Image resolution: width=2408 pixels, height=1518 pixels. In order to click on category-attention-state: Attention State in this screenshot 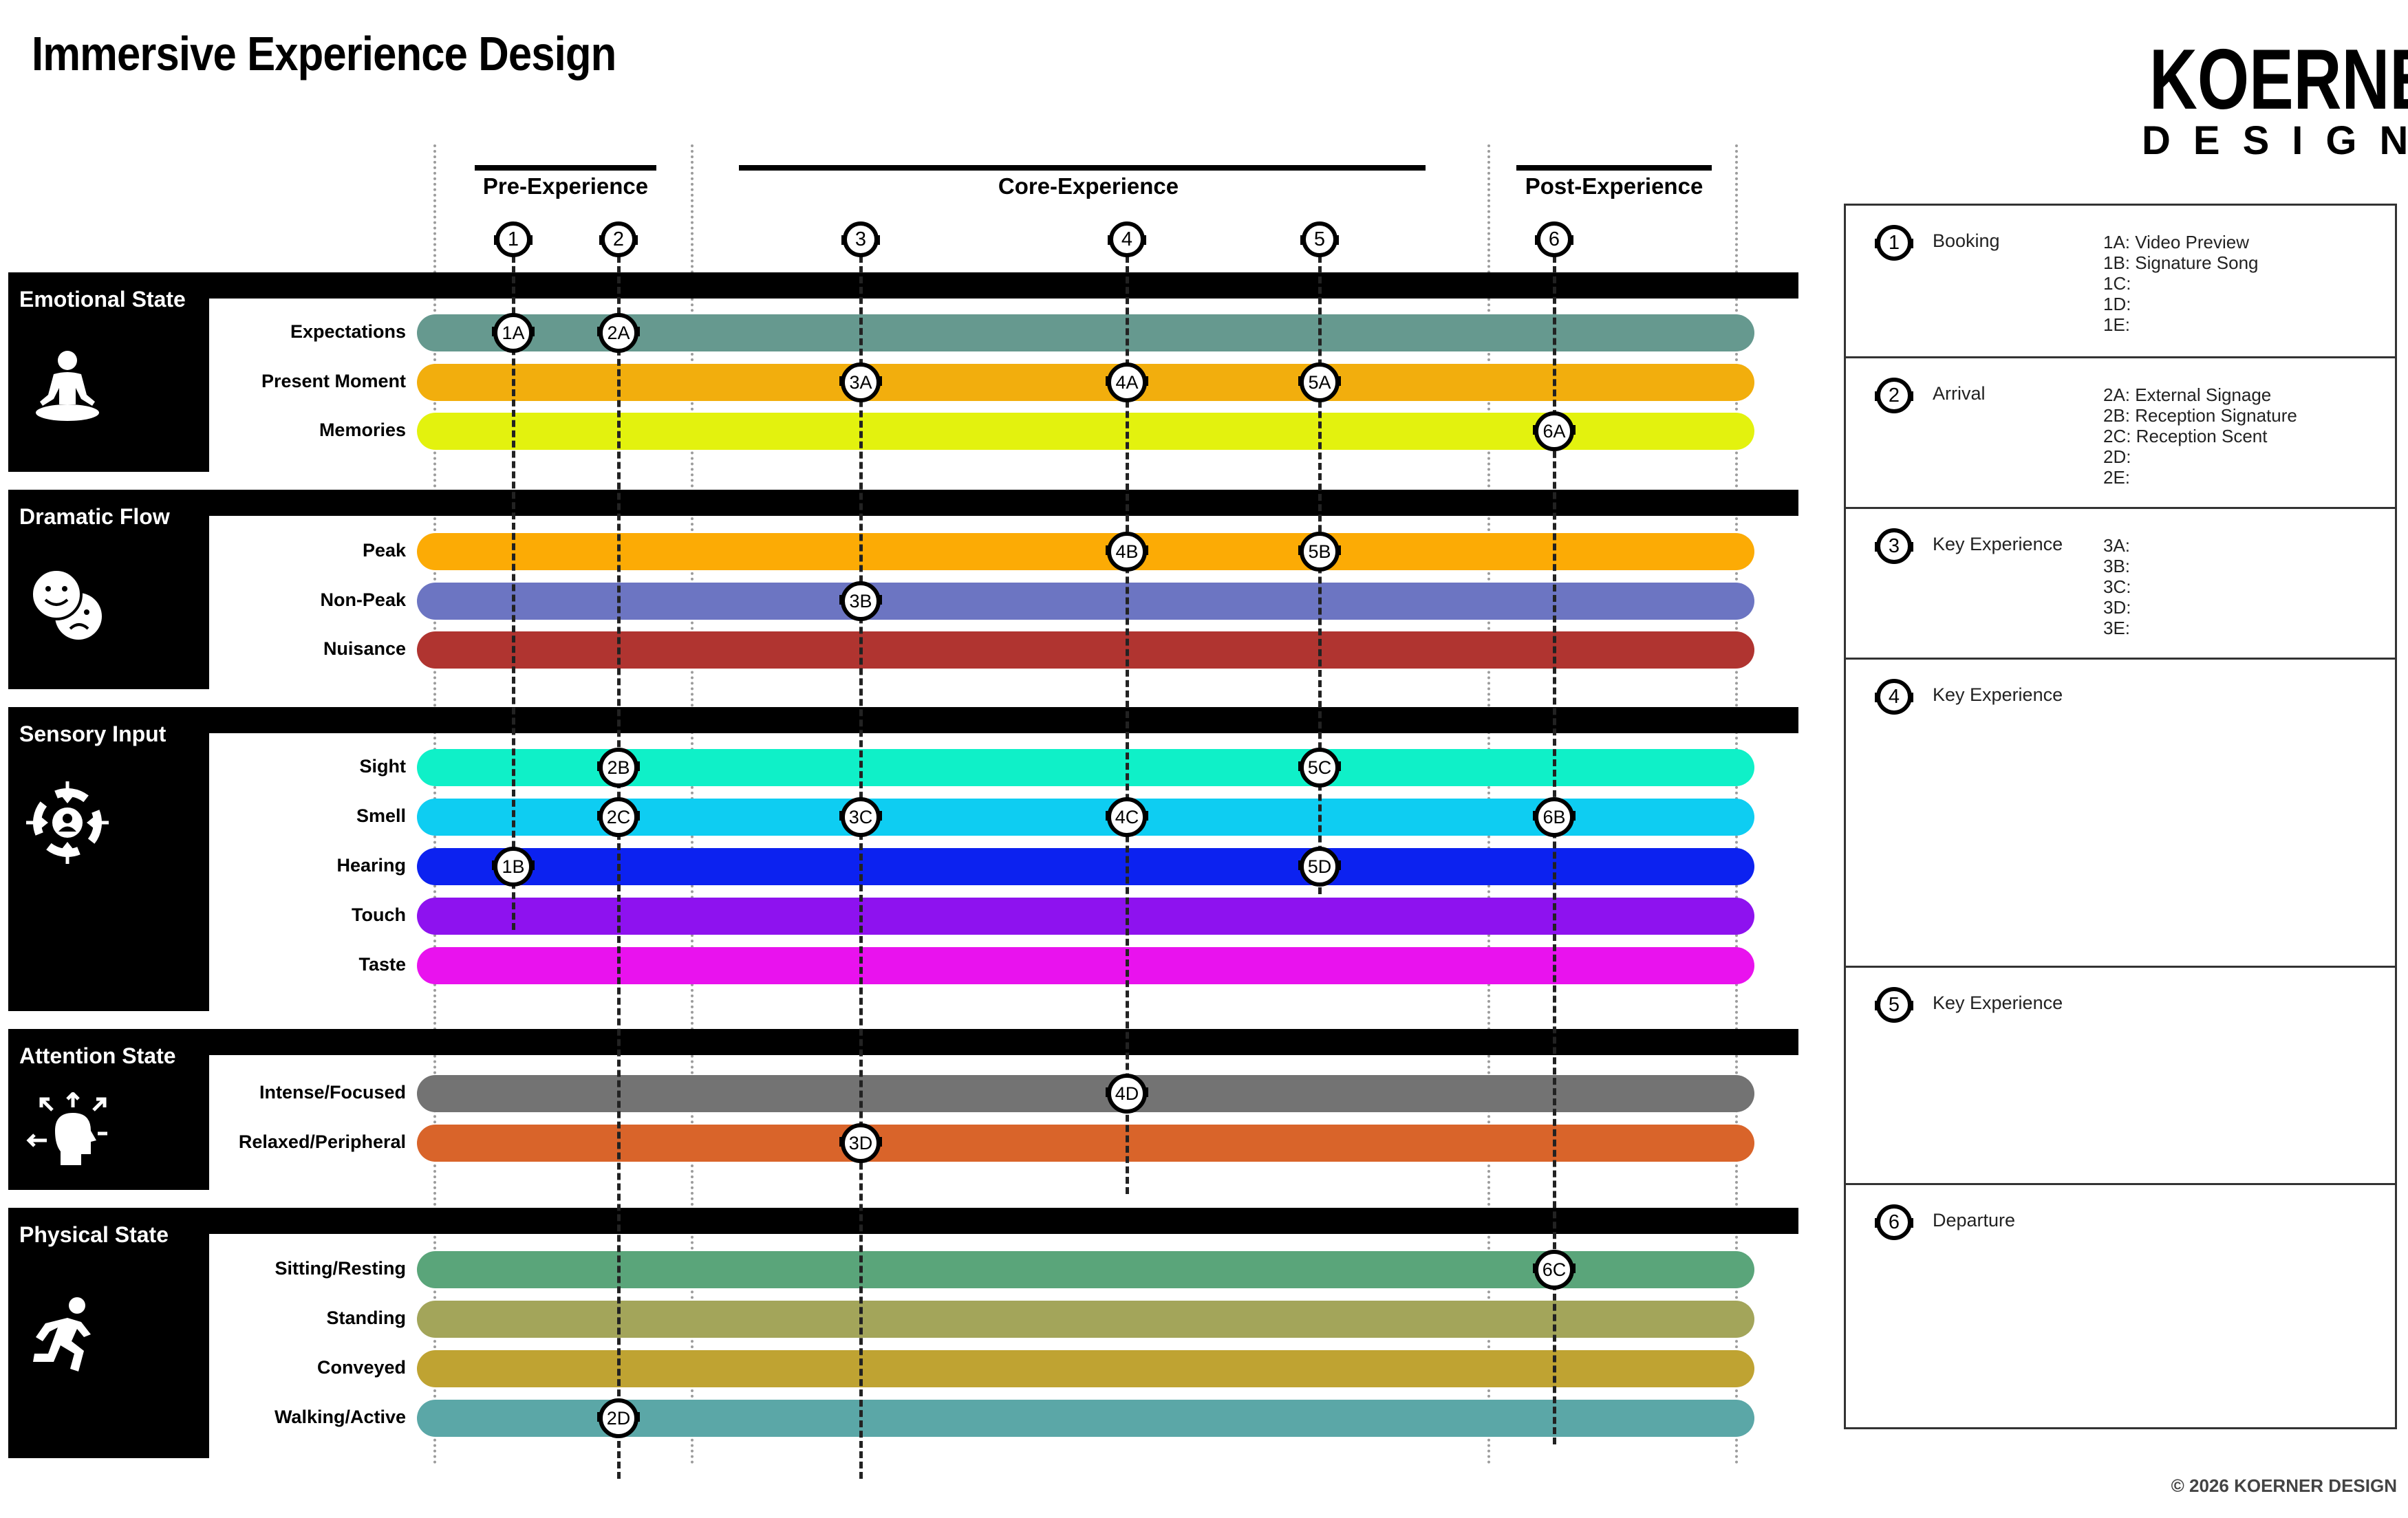, I will do `click(108, 1109)`.